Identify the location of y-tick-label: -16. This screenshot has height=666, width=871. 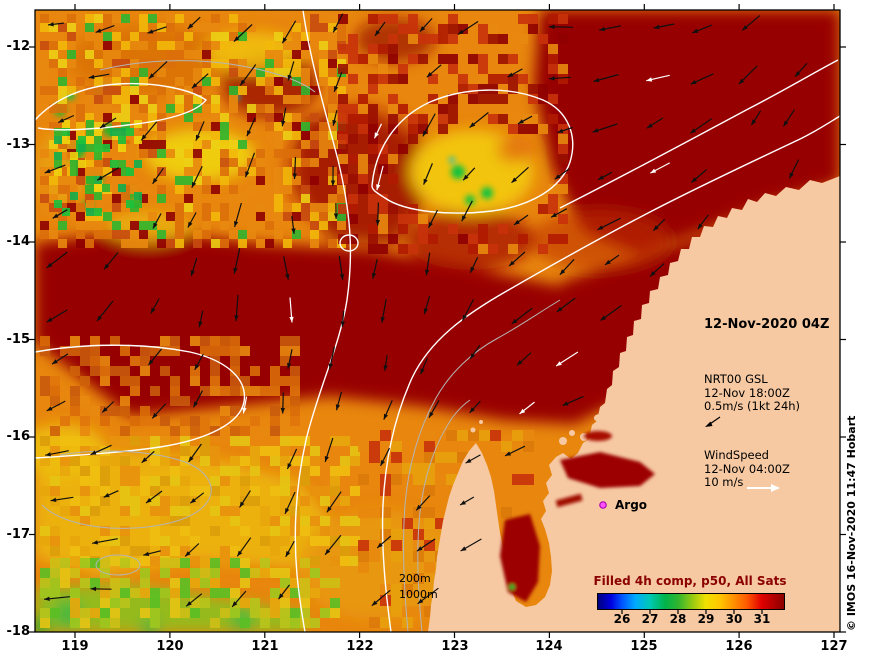
(18, 436).